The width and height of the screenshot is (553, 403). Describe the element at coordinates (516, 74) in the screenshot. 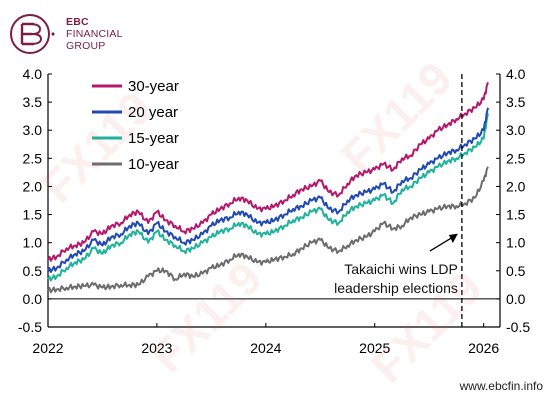

I see `y-tick-label-right: 4.0` at that location.